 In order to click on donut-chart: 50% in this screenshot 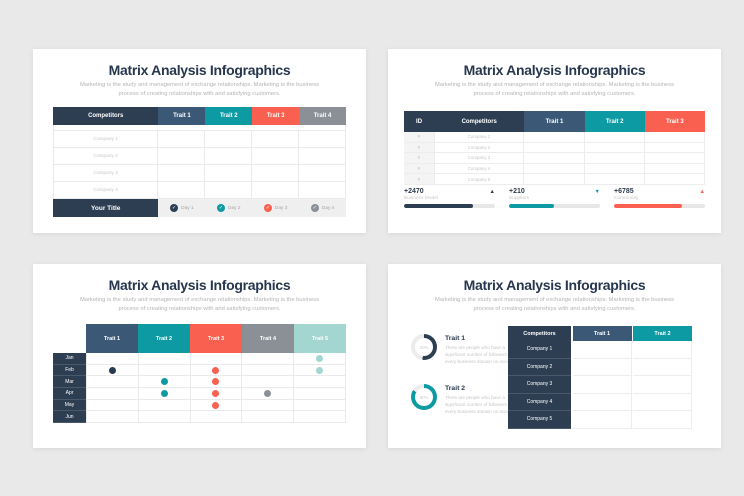, I will do `click(424, 347)`.